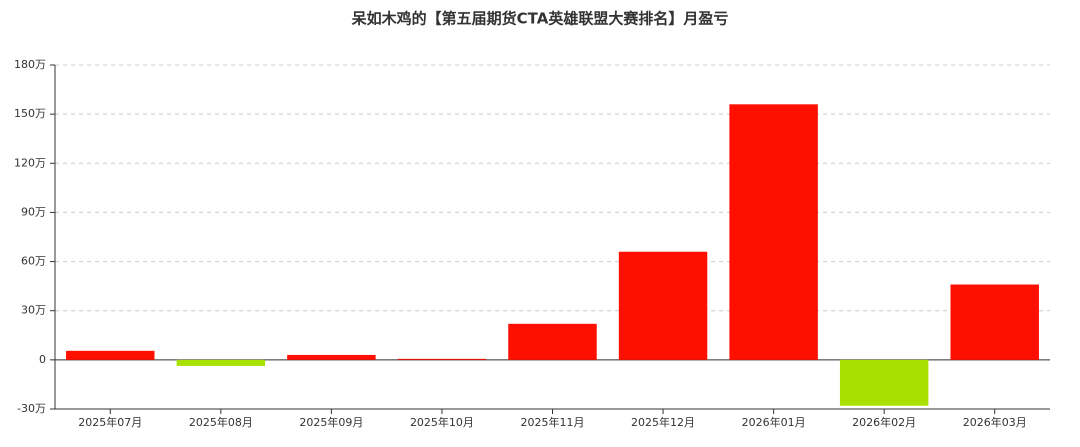  I want to click on x-tick-label: 2025年11月, so click(553, 422).